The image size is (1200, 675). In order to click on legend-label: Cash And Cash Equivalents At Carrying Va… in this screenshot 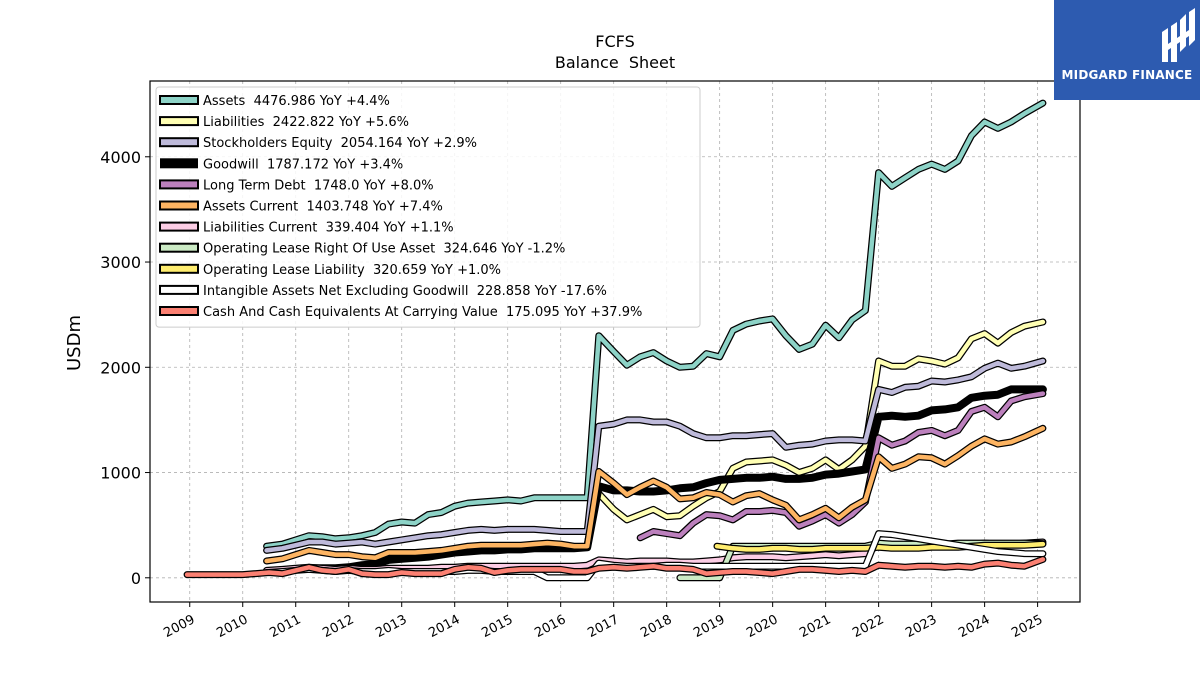, I will do `click(422, 312)`.